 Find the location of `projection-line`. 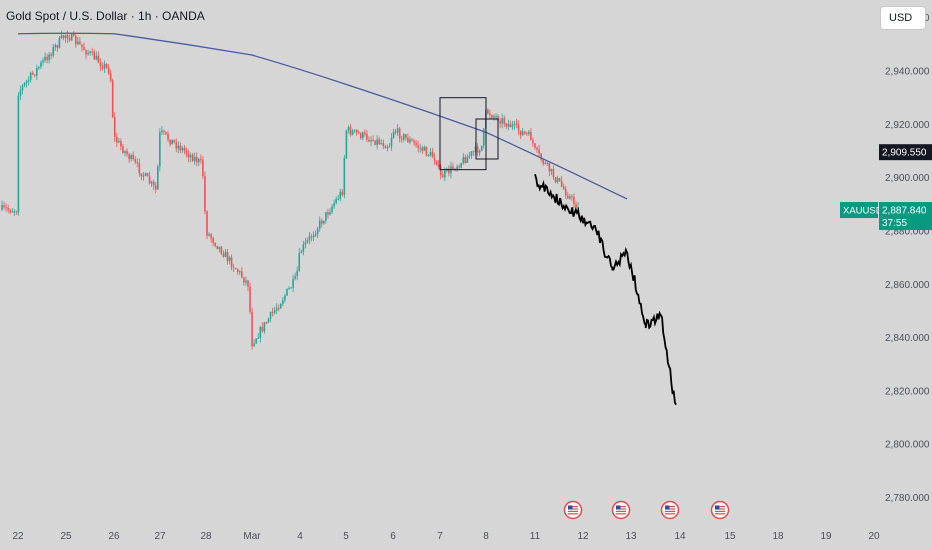

projection-line is located at coordinates (605, 290).